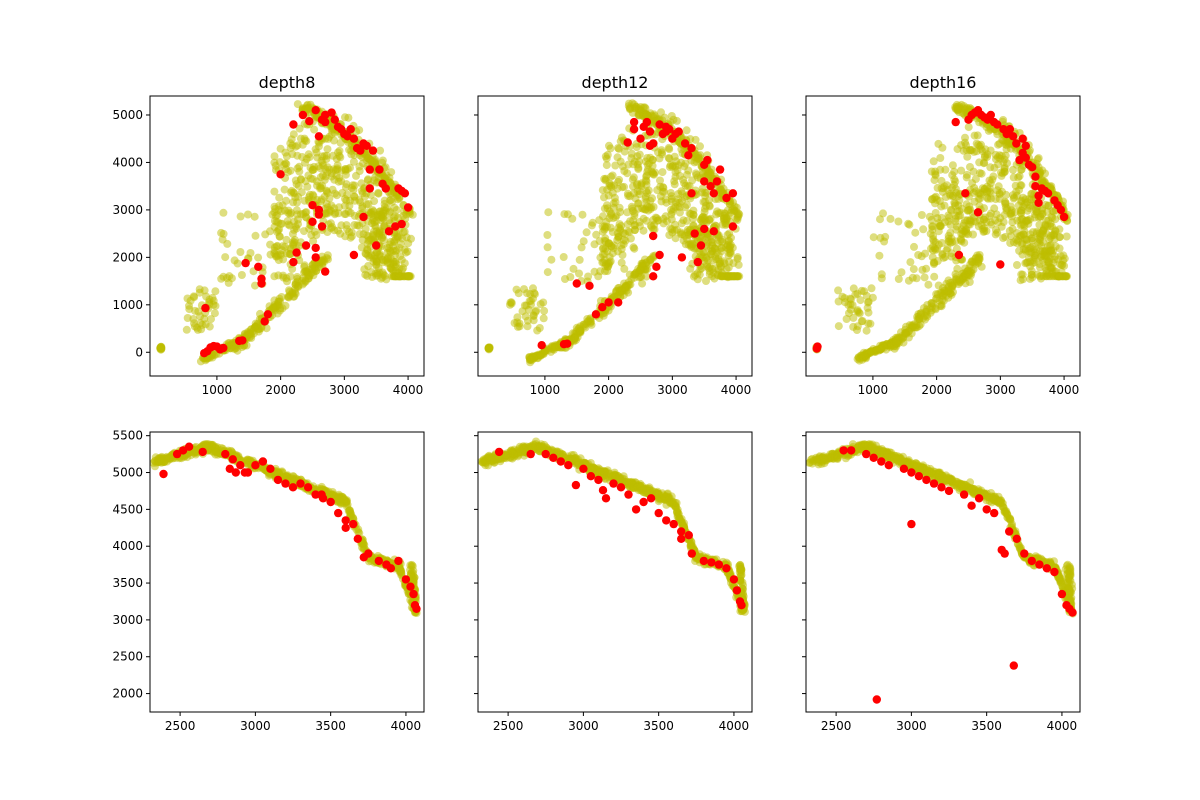 The height and width of the screenshot is (800, 1200). What do you see at coordinates (287, 572) in the screenshot?
I see `axes-frame` at bounding box center [287, 572].